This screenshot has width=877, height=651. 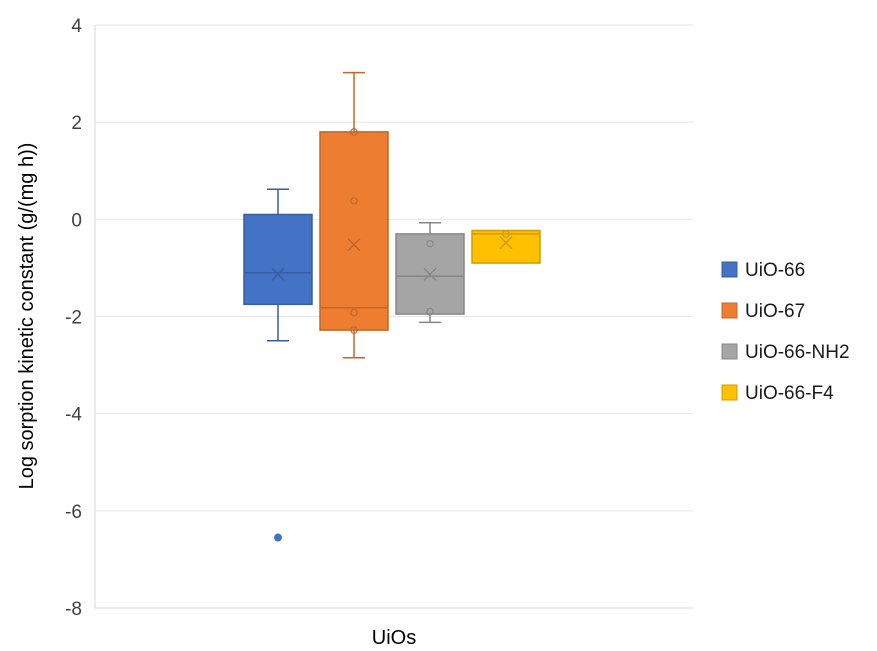 I want to click on y-tick-labels: 4 2 0 -2 -4 -6 -8, so click(x=73, y=318).